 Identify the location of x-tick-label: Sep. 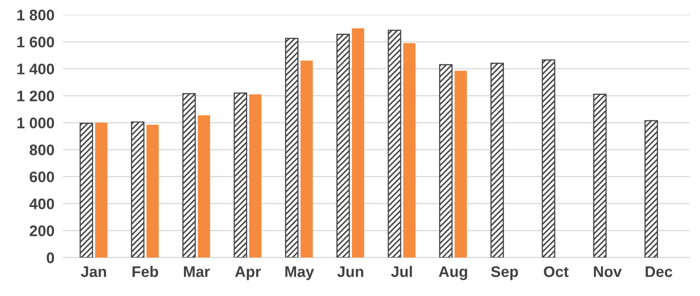
(504, 273).